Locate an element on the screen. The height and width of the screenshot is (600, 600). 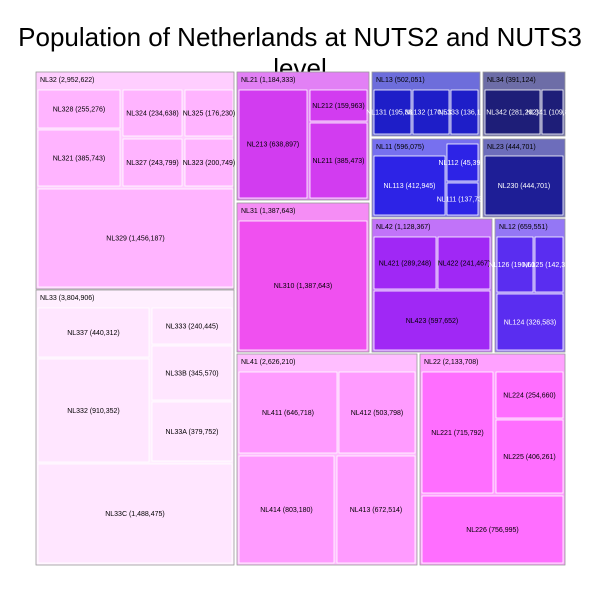
group-label-nl42: NL42 (1,128,367) is located at coordinates (403, 227).